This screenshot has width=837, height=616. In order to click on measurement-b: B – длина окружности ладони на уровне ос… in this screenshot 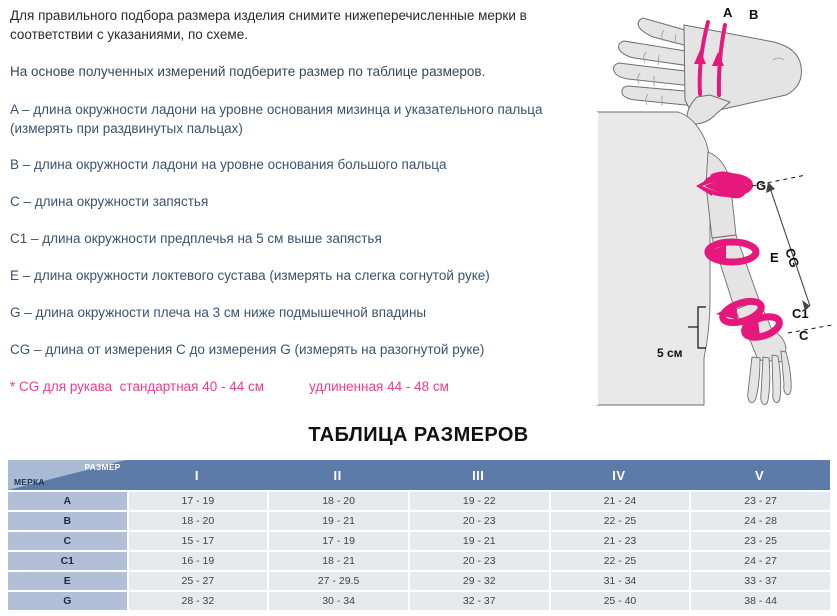, I will do `click(228, 164)`.